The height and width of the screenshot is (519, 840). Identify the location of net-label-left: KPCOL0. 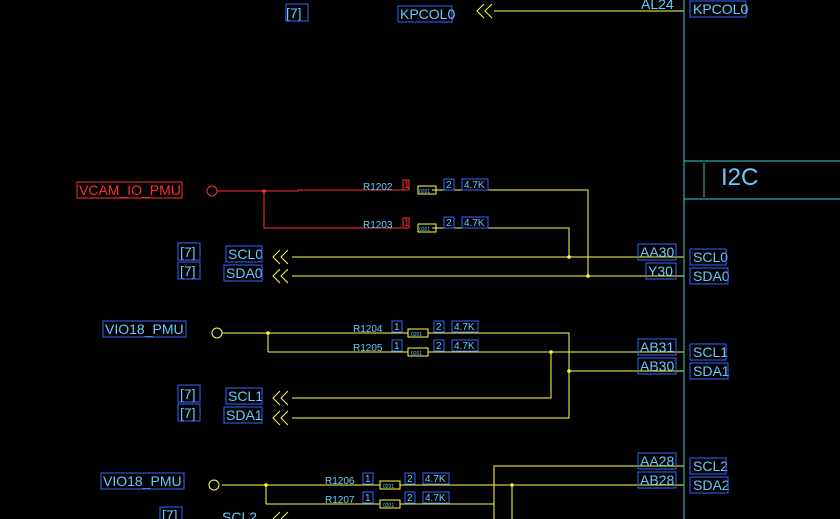
(427, 14).